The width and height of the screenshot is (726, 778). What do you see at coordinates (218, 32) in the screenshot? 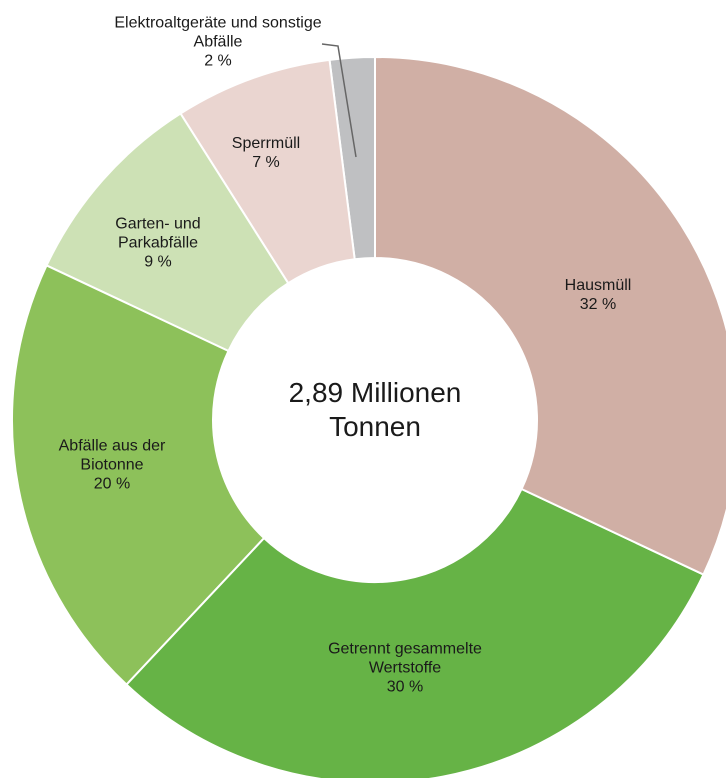
I see `category-label: Elektroaltgeräte und sonstige Abfälle` at bounding box center [218, 32].